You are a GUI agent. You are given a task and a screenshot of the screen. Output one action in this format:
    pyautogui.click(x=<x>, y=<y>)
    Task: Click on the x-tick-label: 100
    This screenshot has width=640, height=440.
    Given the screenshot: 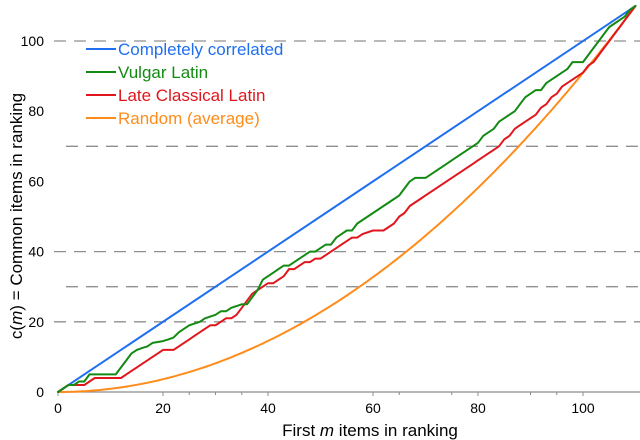 What is the action you would take?
    pyautogui.click(x=583, y=408)
    